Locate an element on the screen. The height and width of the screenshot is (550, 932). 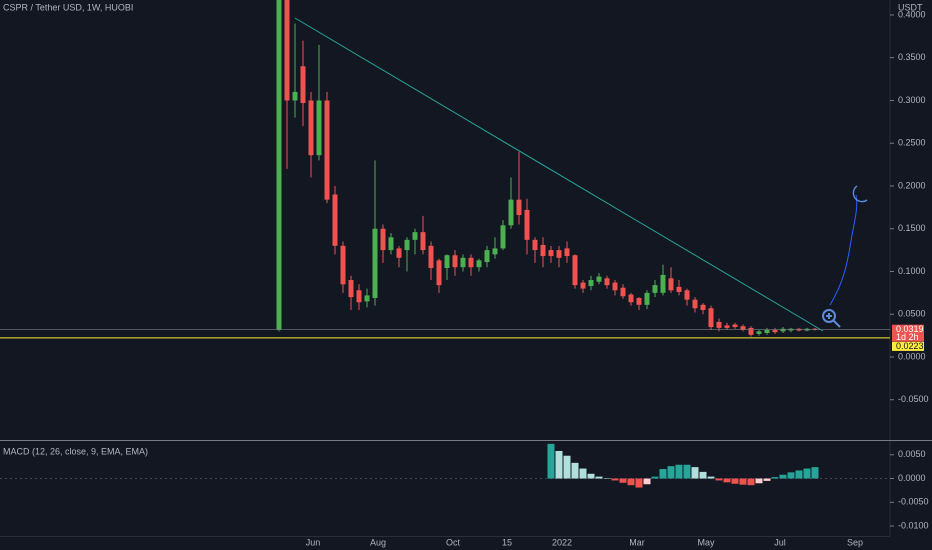
x-tick-label: May is located at coordinates (706, 542).